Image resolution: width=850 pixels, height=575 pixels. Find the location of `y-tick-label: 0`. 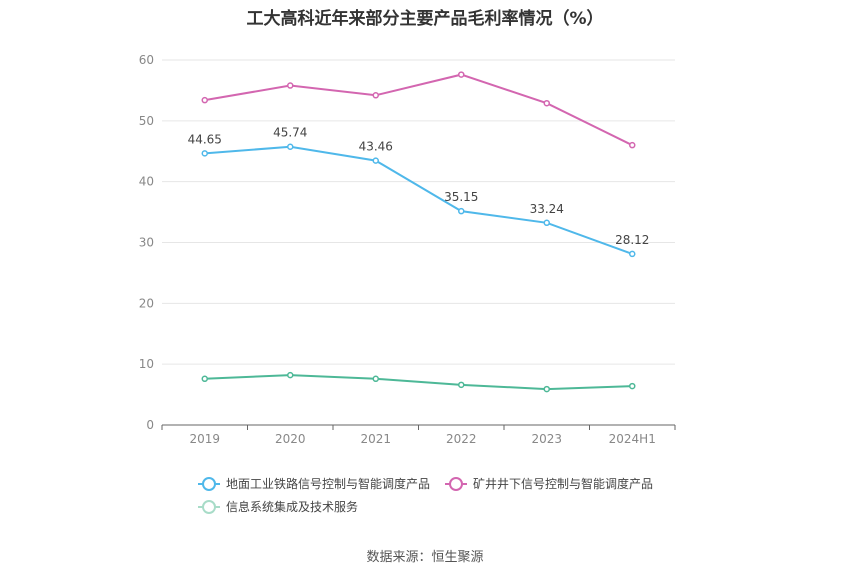

y-tick-label: 0 is located at coordinates (150, 425).